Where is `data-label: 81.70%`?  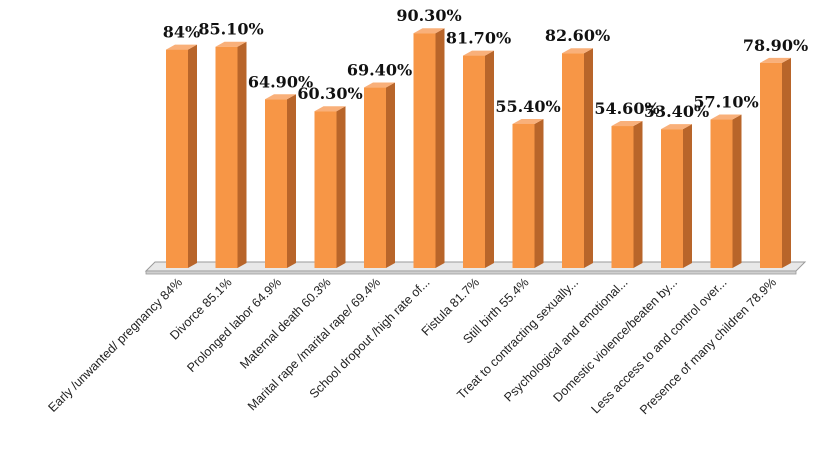
data-label: 81.70% is located at coordinates (478, 38).